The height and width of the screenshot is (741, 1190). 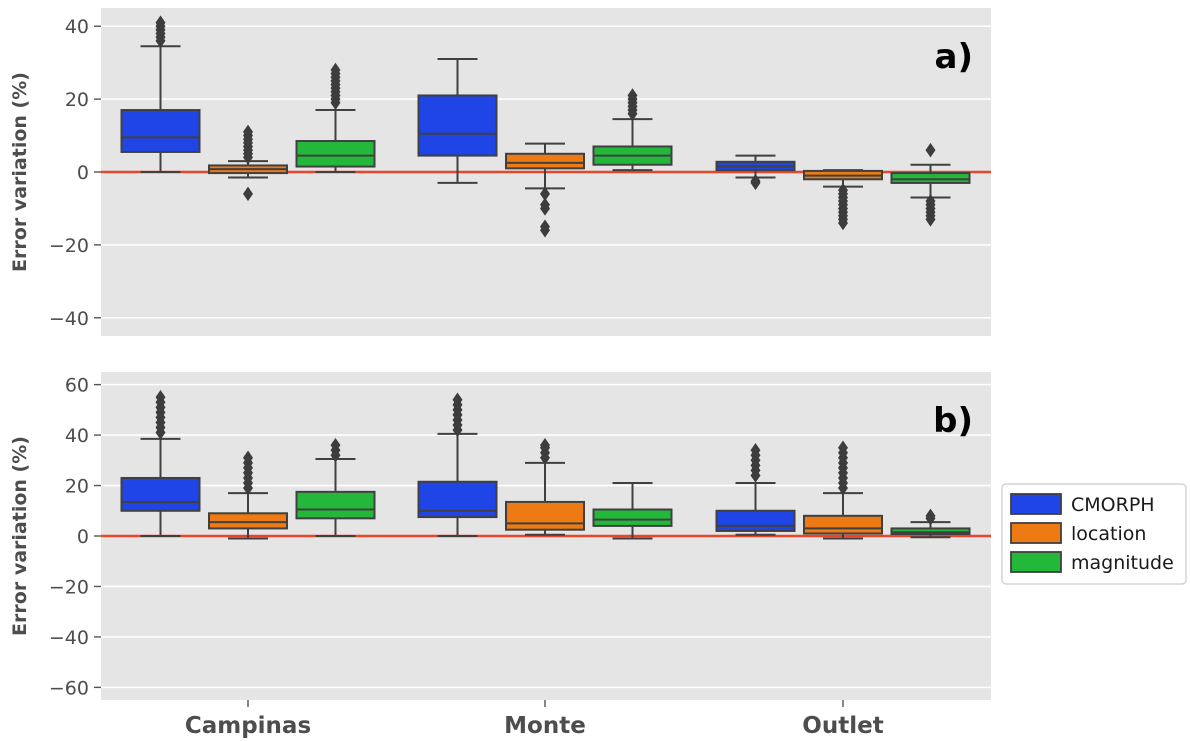 I want to click on x-tick-label-outlet: Outlet, so click(x=842, y=726).